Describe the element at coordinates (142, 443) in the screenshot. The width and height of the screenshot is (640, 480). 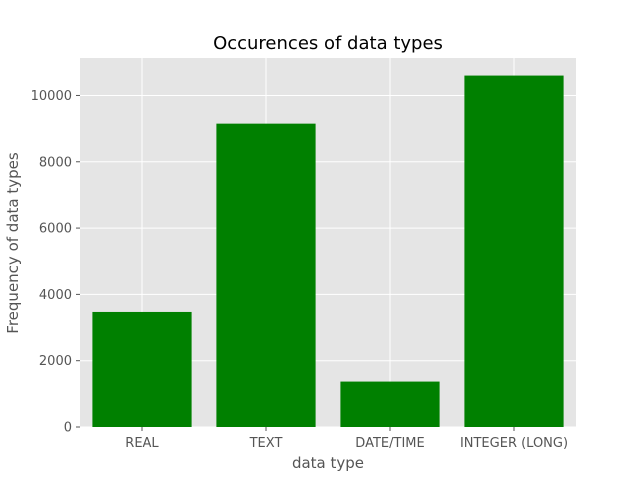
I see `x-tick-label: REAL` at that location.